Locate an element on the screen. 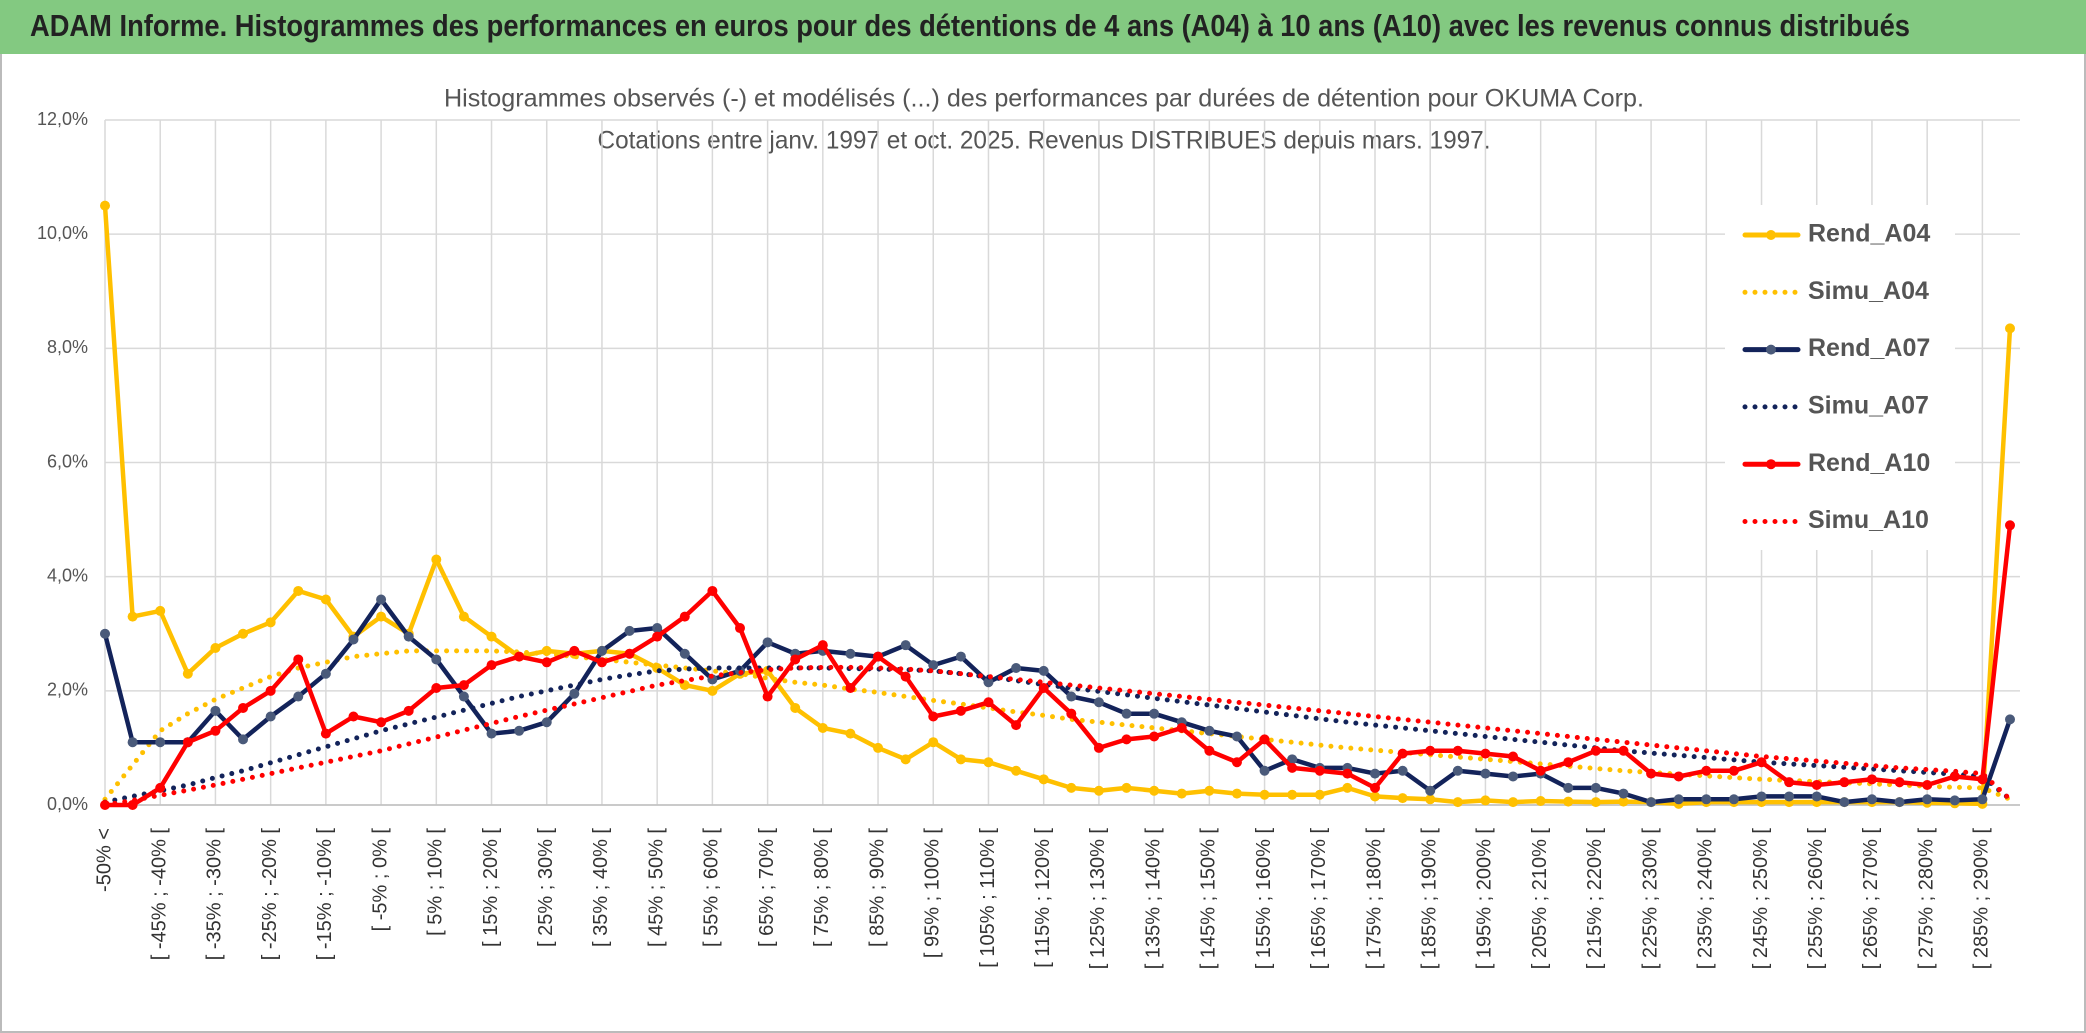  x-tick-label: [ 145% ; 150% [ is located at coordinates (1209, 899).